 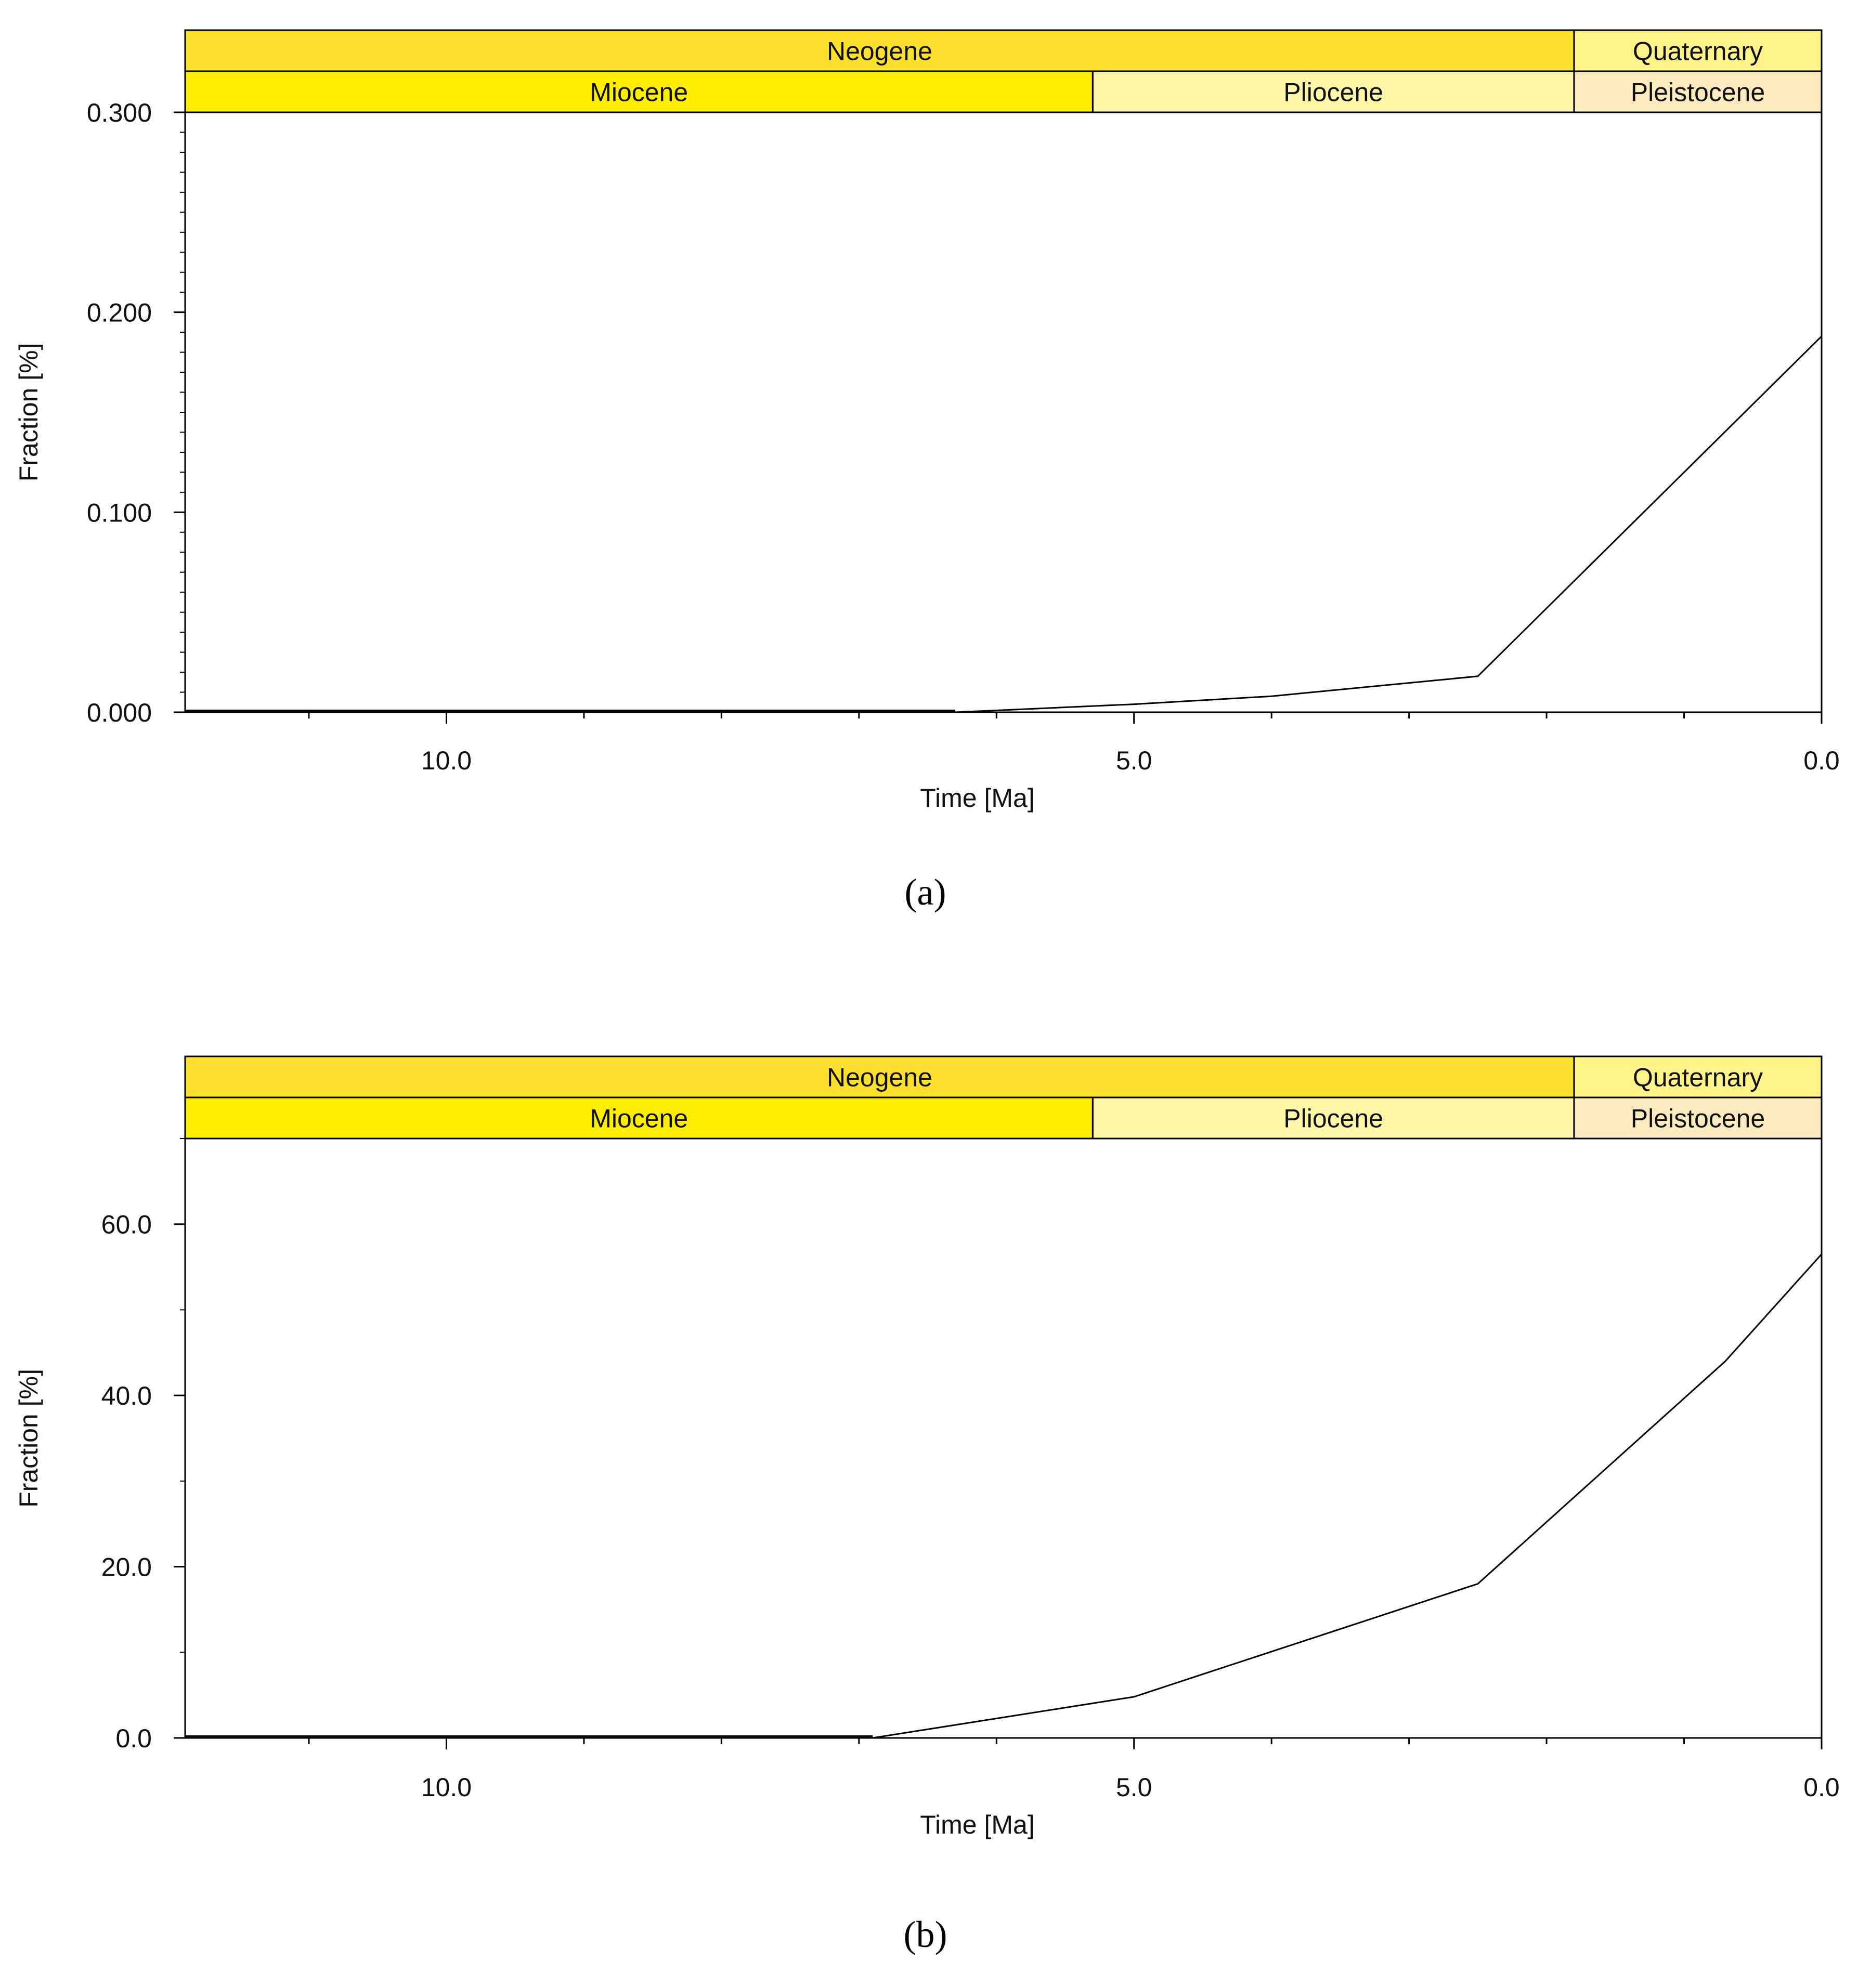 What do you see at coordinates (119, 313) in the screenshot?
I see `y-tick-label: 0.200` at bounding box center [119, 313].